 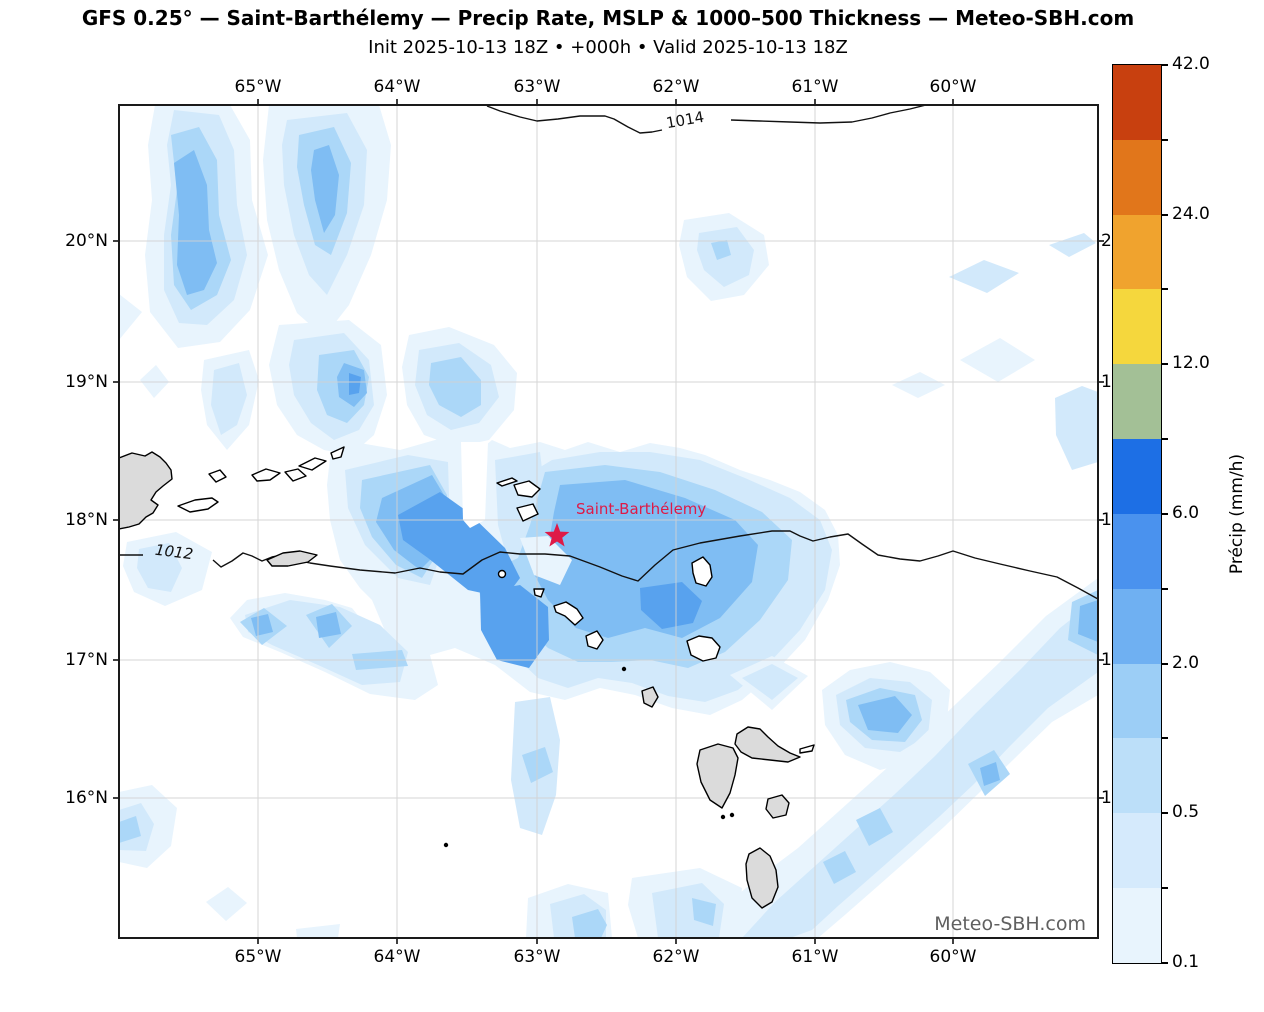 What do you see at coordinates (1186, 513) in the screenshot?
I see `colorbar-tick-label: 6.0` at bounding box center [1186, 513].